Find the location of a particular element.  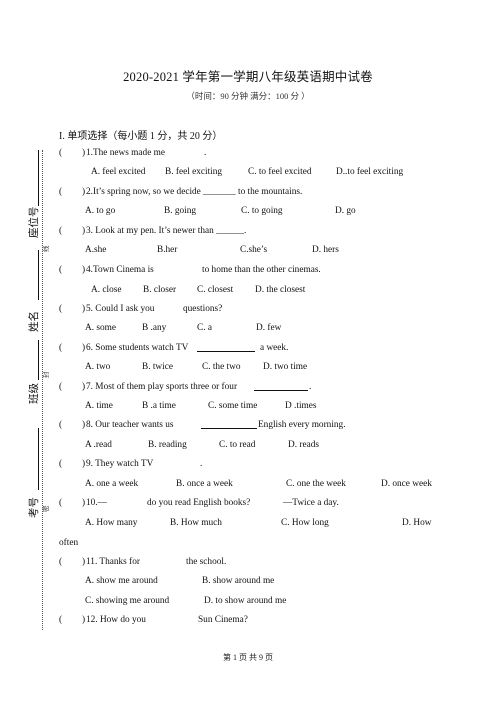

margin-label-seat: 座位号 is located at coordinates (34, 222).